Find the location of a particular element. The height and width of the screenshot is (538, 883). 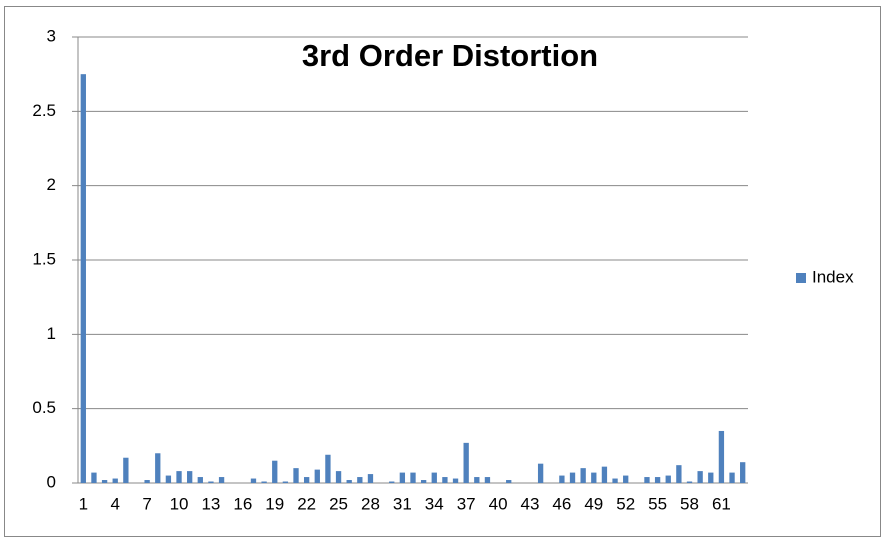

x-tick-label: 61 is located at coordinates (721, 503).